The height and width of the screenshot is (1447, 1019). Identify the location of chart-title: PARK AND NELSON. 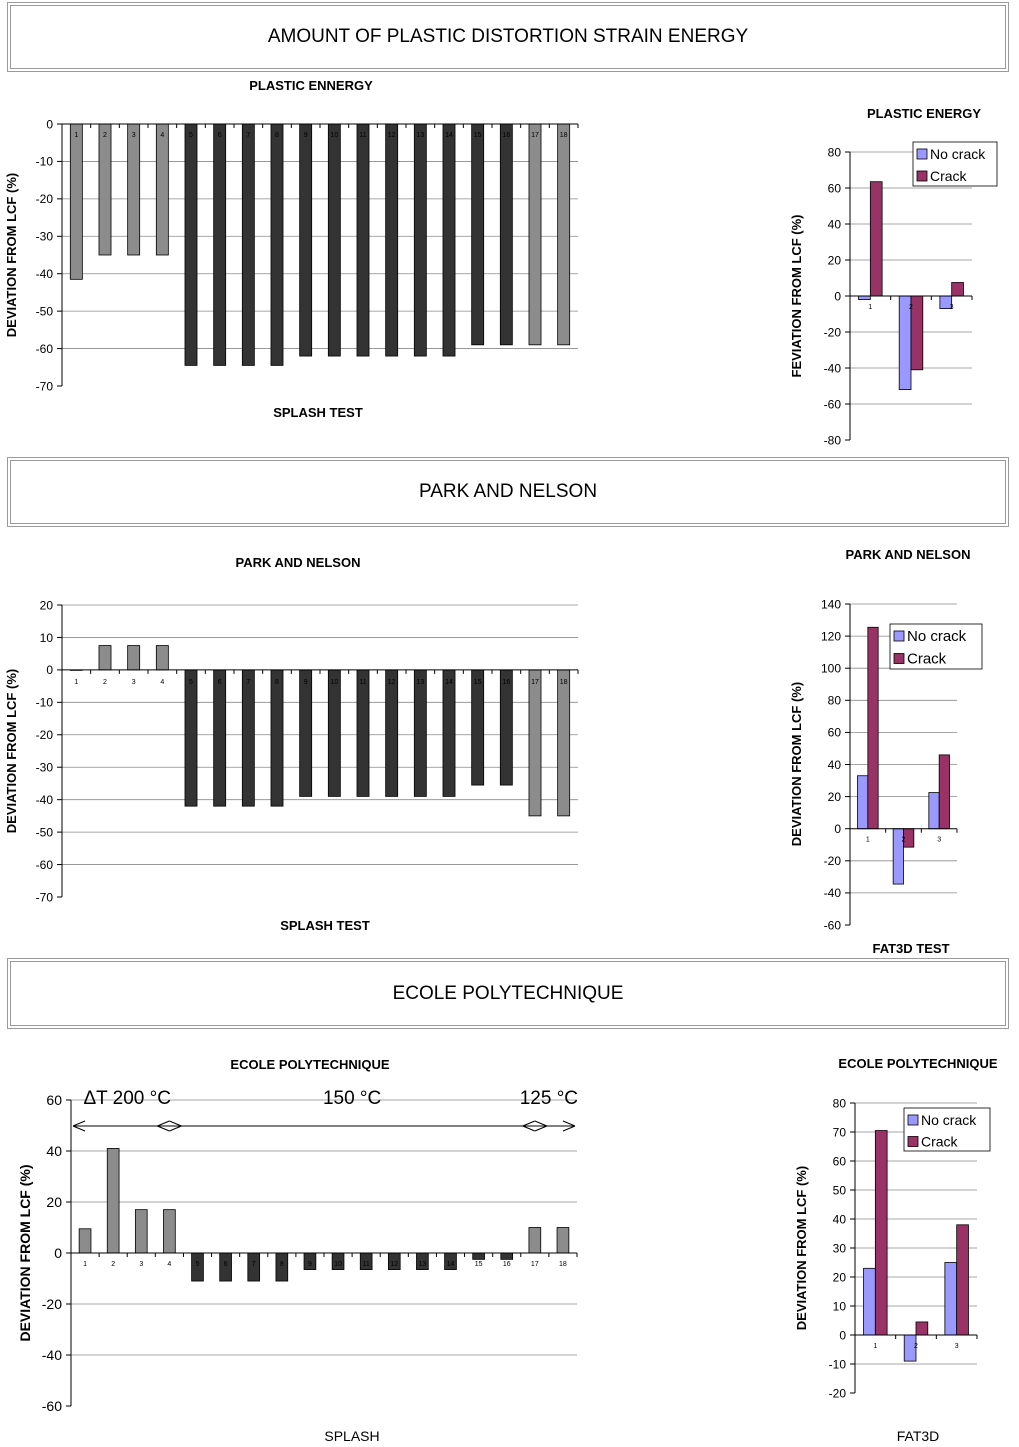
(908, 554).